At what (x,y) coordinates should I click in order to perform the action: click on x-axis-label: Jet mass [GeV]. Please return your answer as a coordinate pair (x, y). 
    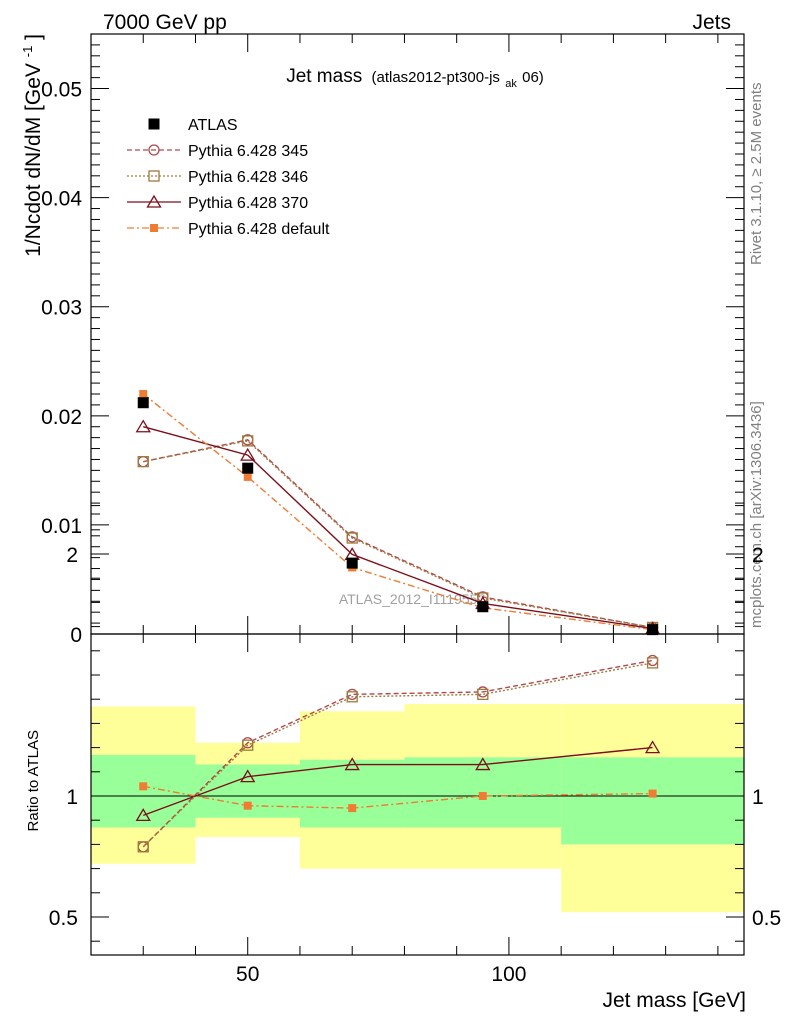
    Looking at the image, I should click on (674, 1000).